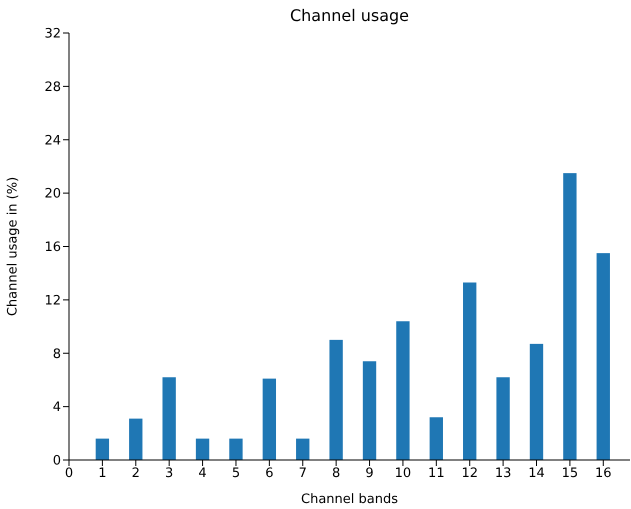  Describe the element at coordinates (56, 461) in the screenshot. I see `y-tick-label: 0` at that location.